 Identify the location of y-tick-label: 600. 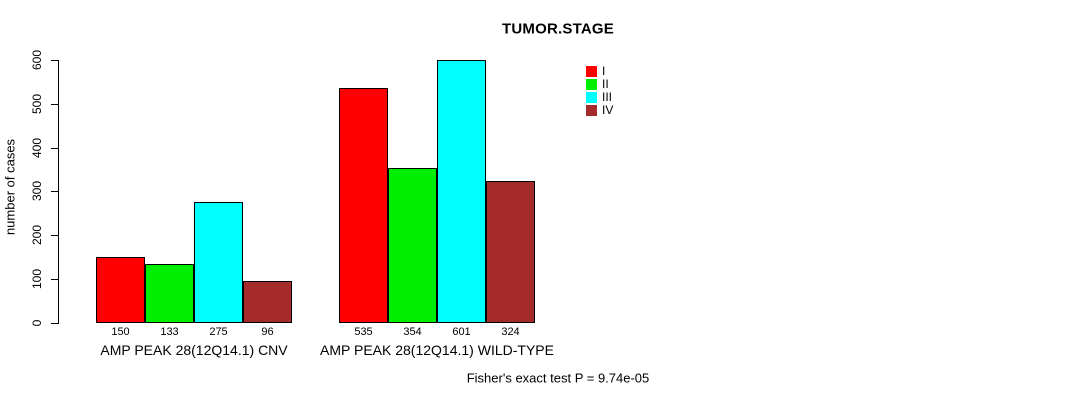
(37, 60).